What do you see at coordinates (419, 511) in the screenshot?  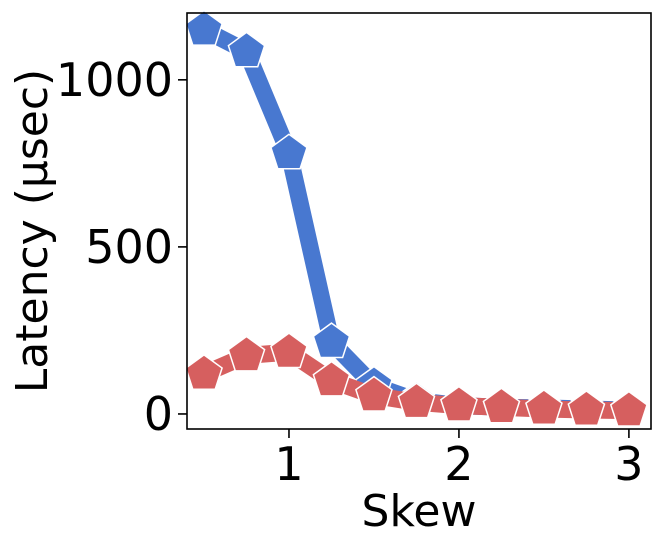 I see `x-axis-label: Skew` at bounding box center [419, 511].